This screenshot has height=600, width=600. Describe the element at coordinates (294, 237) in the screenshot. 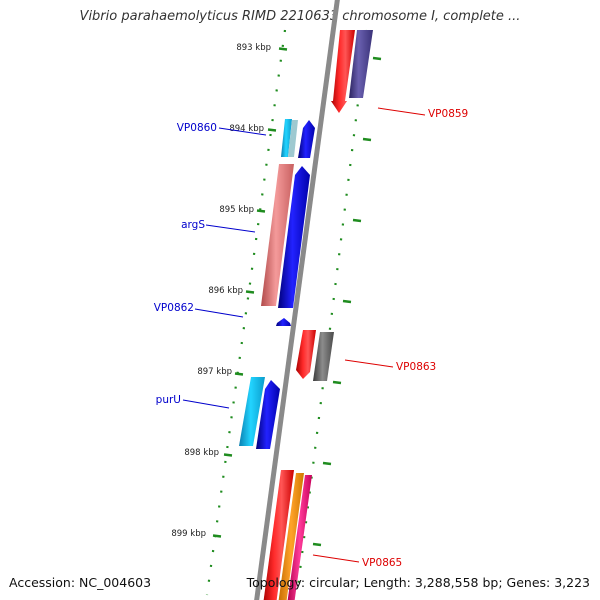

I see `gene-args-blue` at that location.